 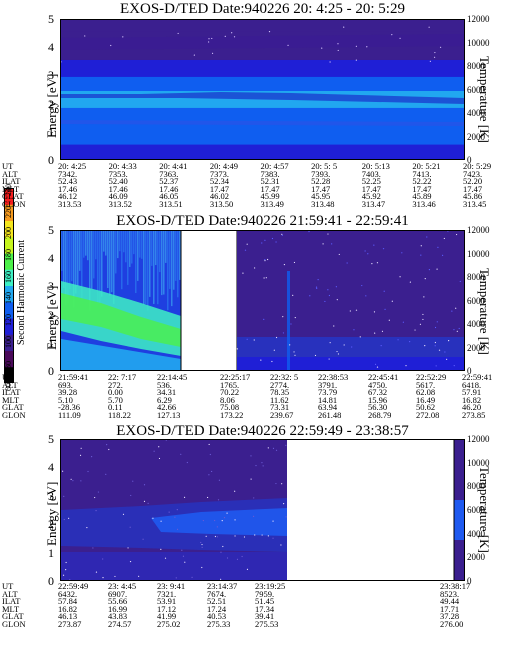 What do you see at coordinates (422, 181) in the screenshot?
I see `ephem-cell: 52.22` at bounding box center [422, 181].